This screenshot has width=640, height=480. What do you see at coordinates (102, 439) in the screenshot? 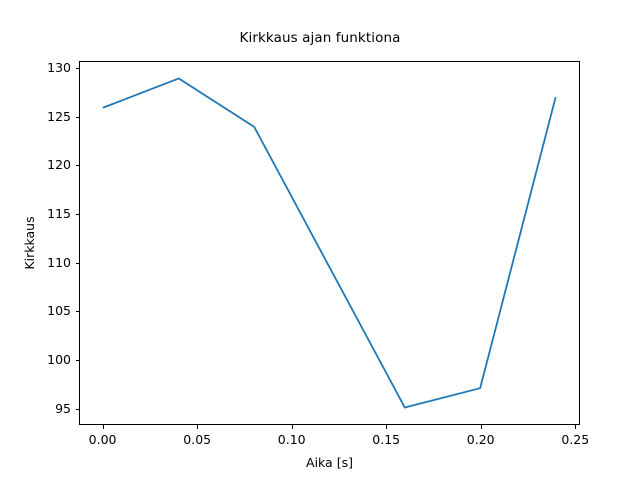
I see `x-tick-label: 0.00` at bounding box center [102, 439].